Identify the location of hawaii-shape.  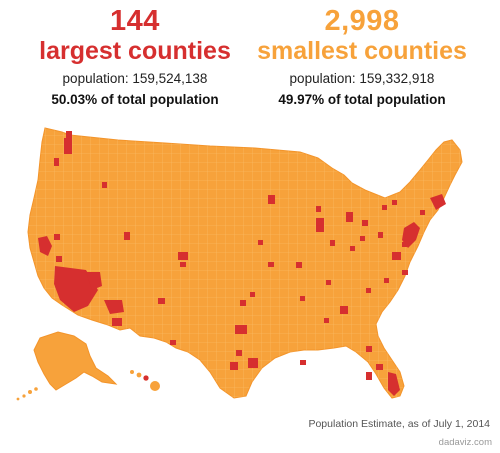
(145, 380).